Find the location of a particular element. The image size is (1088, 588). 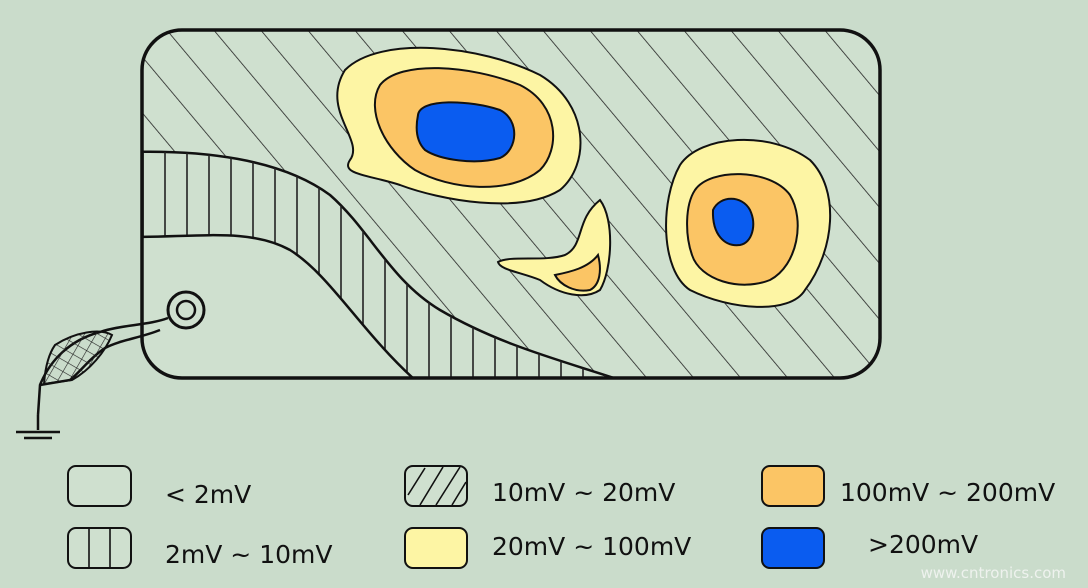

ground-symbol-icon is located at coordinates (38, 427).